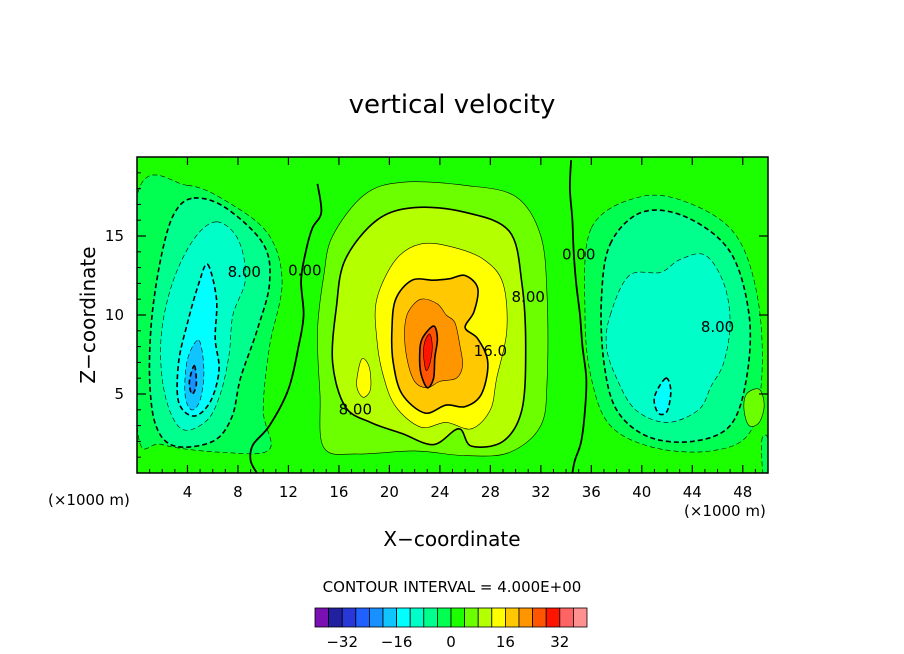 This screenshot has width=904, height=654. Describe the element at coordinates (528, 297) in the screenshot. I see `contour-label-4: 8.00` at that location.